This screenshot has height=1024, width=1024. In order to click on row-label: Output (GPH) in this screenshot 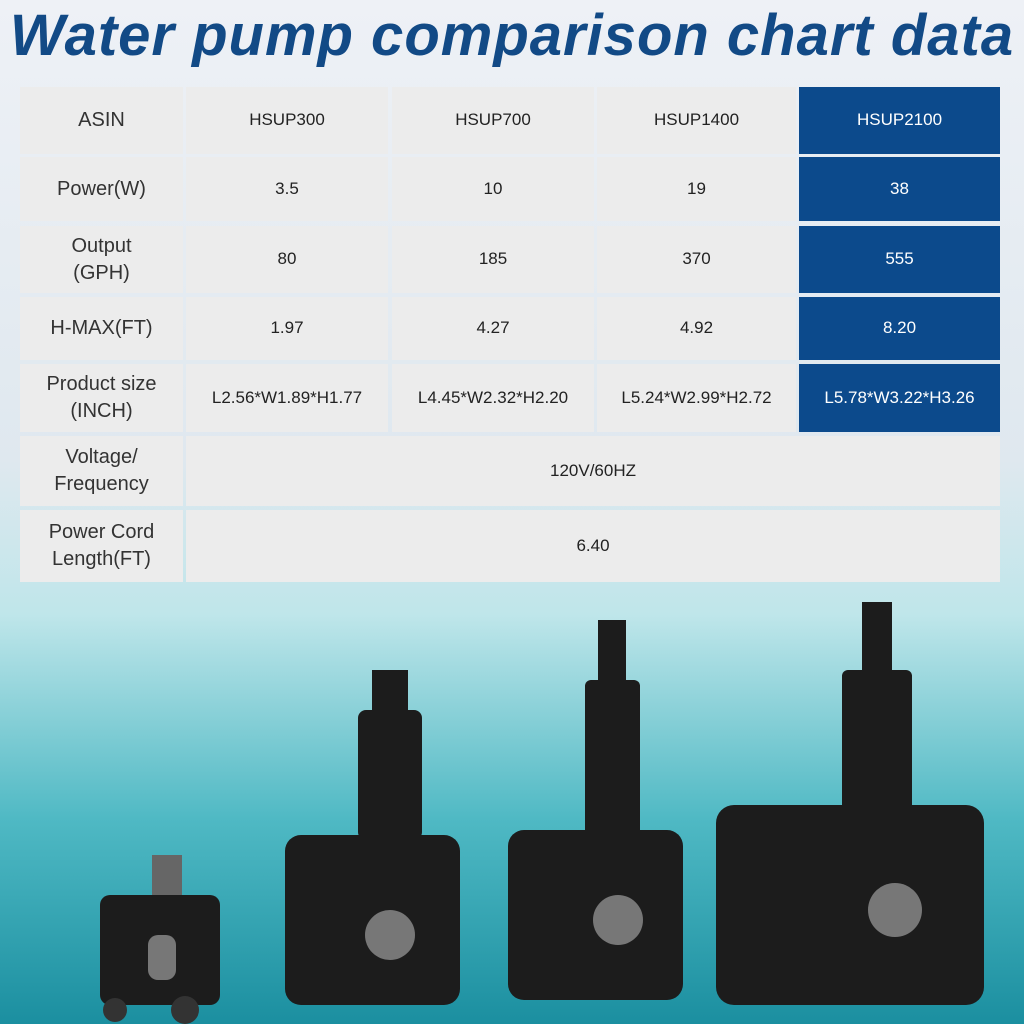, I will do `click(101, 259)`.